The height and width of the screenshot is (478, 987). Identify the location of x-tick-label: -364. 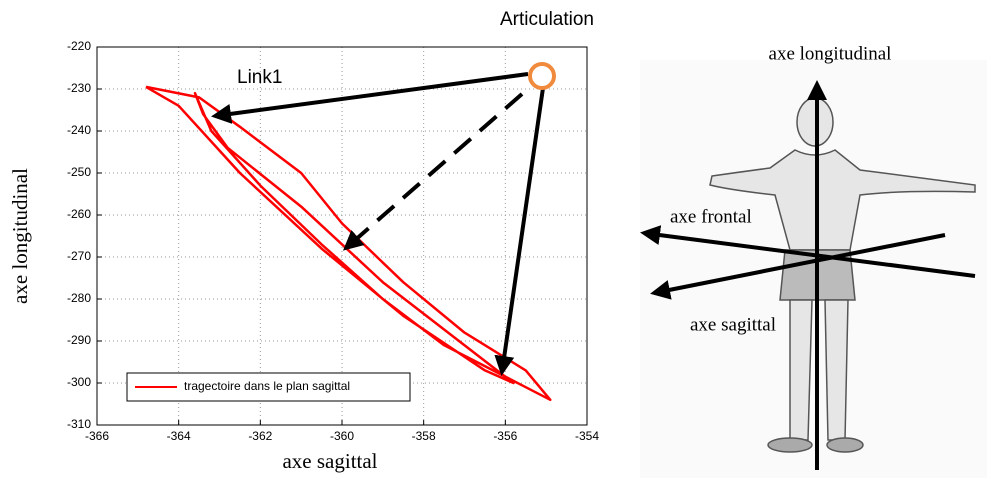
(179, 436).